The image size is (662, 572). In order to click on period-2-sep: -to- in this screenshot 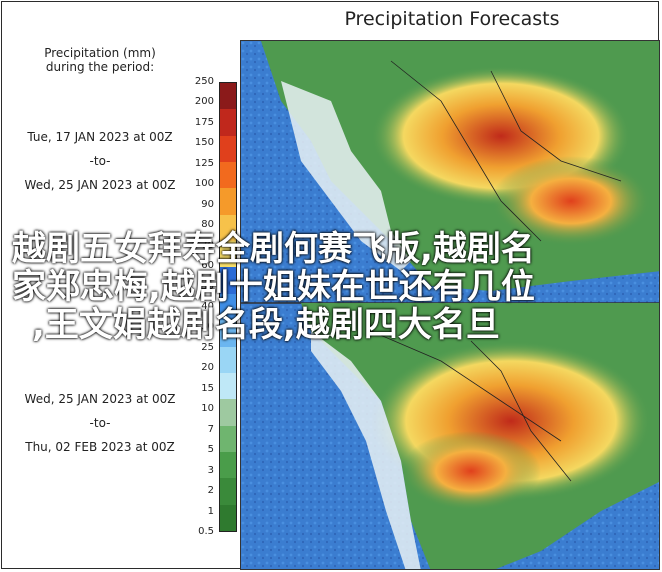, I will do `click(100, 423)`.